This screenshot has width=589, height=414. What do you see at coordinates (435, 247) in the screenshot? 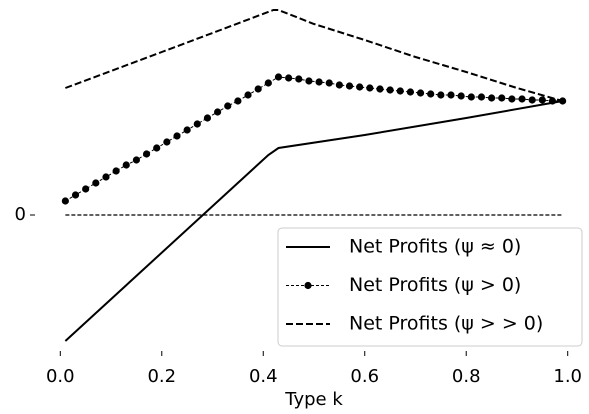
I see `legend-label: Net Profits (ψ ≈ 0)` at bounding box center [435, 247].